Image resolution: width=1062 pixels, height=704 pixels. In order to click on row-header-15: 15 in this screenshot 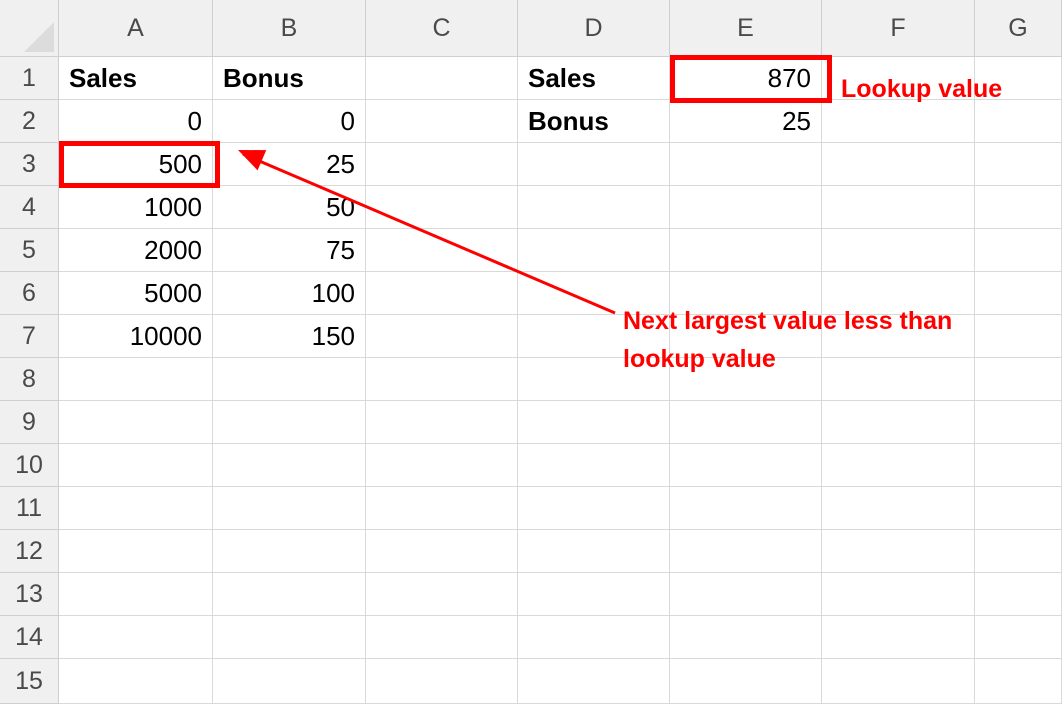, I will do `click(29, 681)`.